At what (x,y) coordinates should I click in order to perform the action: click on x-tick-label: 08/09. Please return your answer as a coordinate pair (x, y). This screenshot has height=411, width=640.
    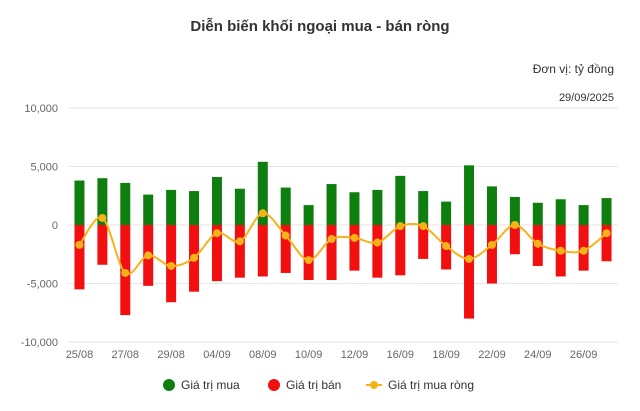
    Looking at the image, I should click on (263, 355).